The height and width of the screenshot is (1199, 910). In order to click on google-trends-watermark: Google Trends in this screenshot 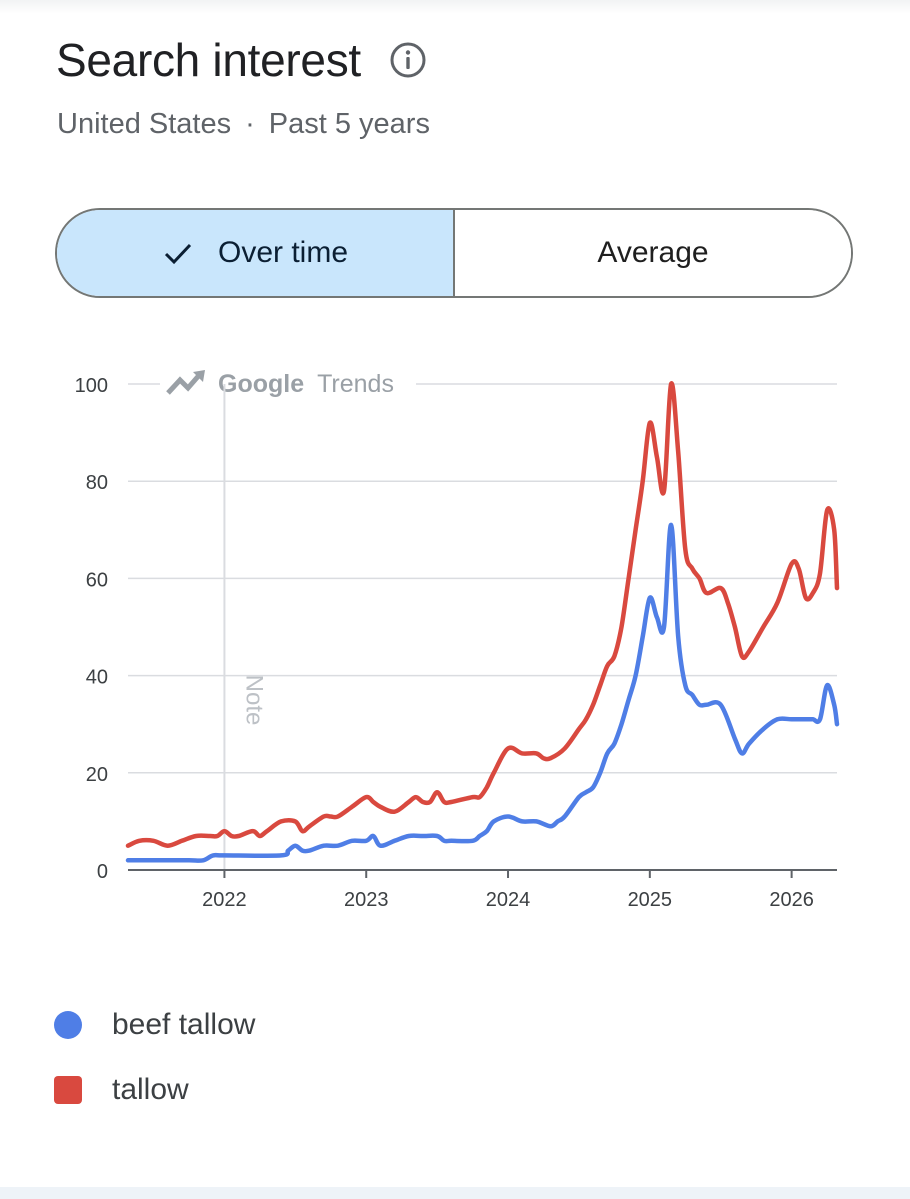, I will do `click(288, 382)`.